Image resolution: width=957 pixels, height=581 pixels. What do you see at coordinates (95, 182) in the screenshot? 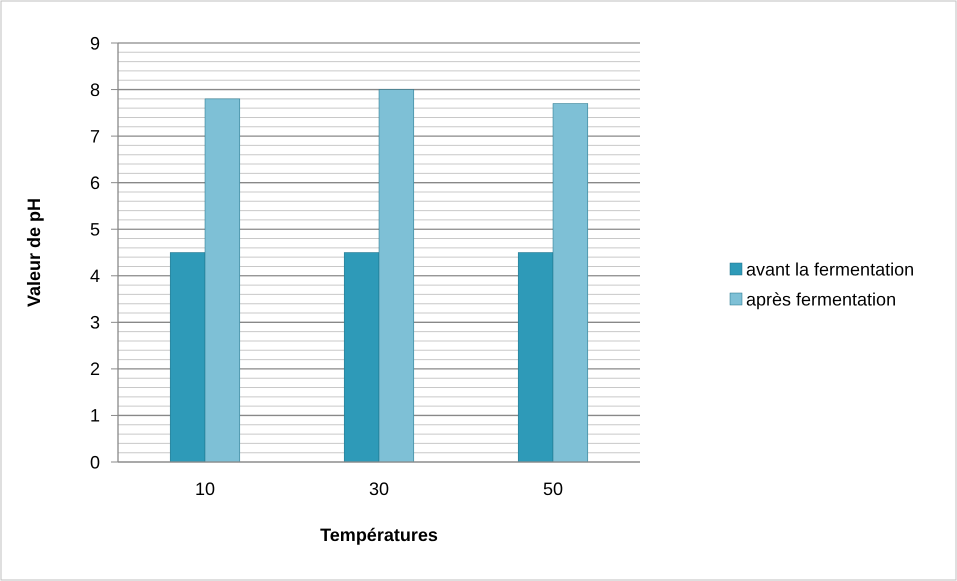
I see `y-tick-label: 6` at bounding box center [95, 182].